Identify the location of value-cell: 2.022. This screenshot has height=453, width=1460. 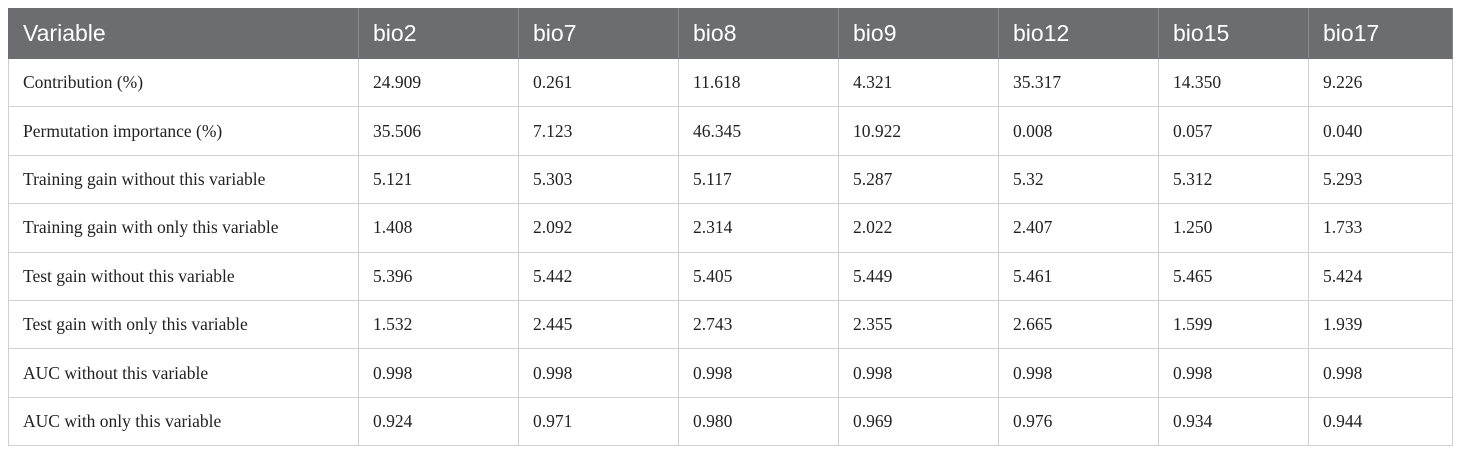
(918, 228).